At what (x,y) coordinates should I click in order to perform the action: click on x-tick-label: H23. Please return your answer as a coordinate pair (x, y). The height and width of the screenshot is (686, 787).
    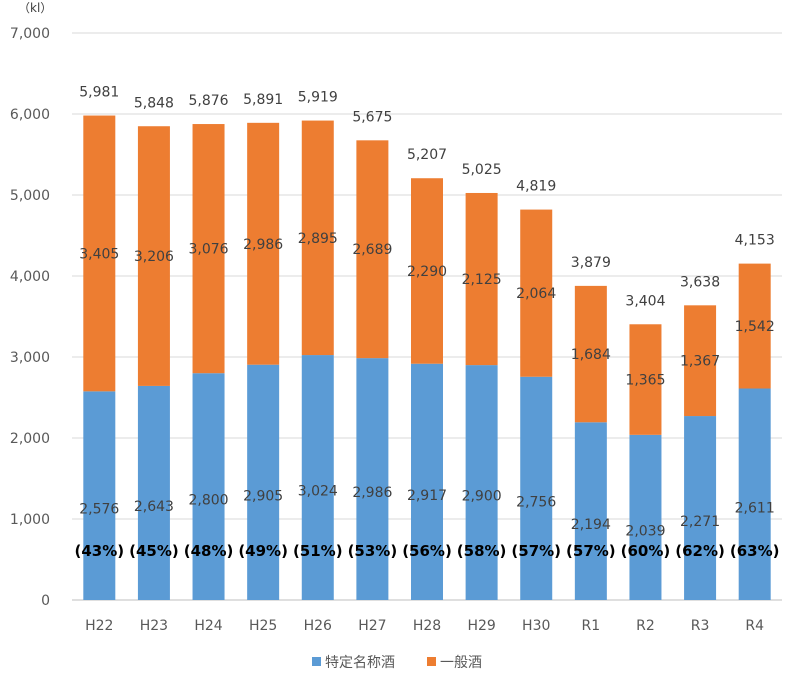
    Looking at the image, I should click on (154, 626).